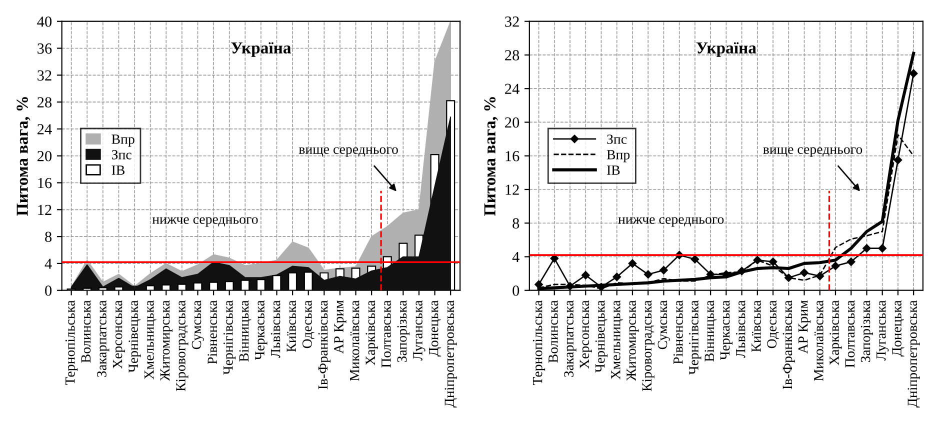  I want to click on y-tick-label: 40, so click(44, 21).